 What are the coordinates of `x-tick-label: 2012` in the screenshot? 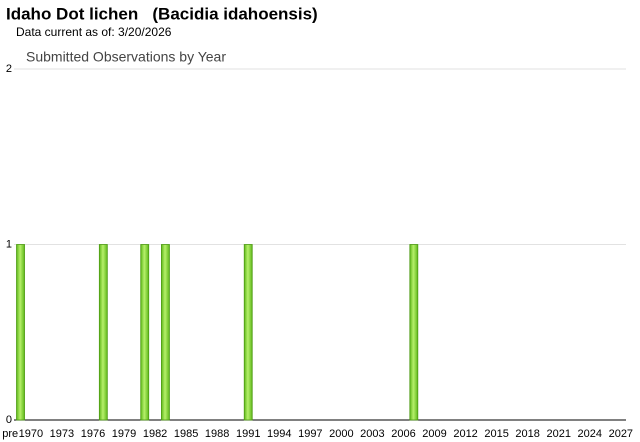 It's located at (465, 434).